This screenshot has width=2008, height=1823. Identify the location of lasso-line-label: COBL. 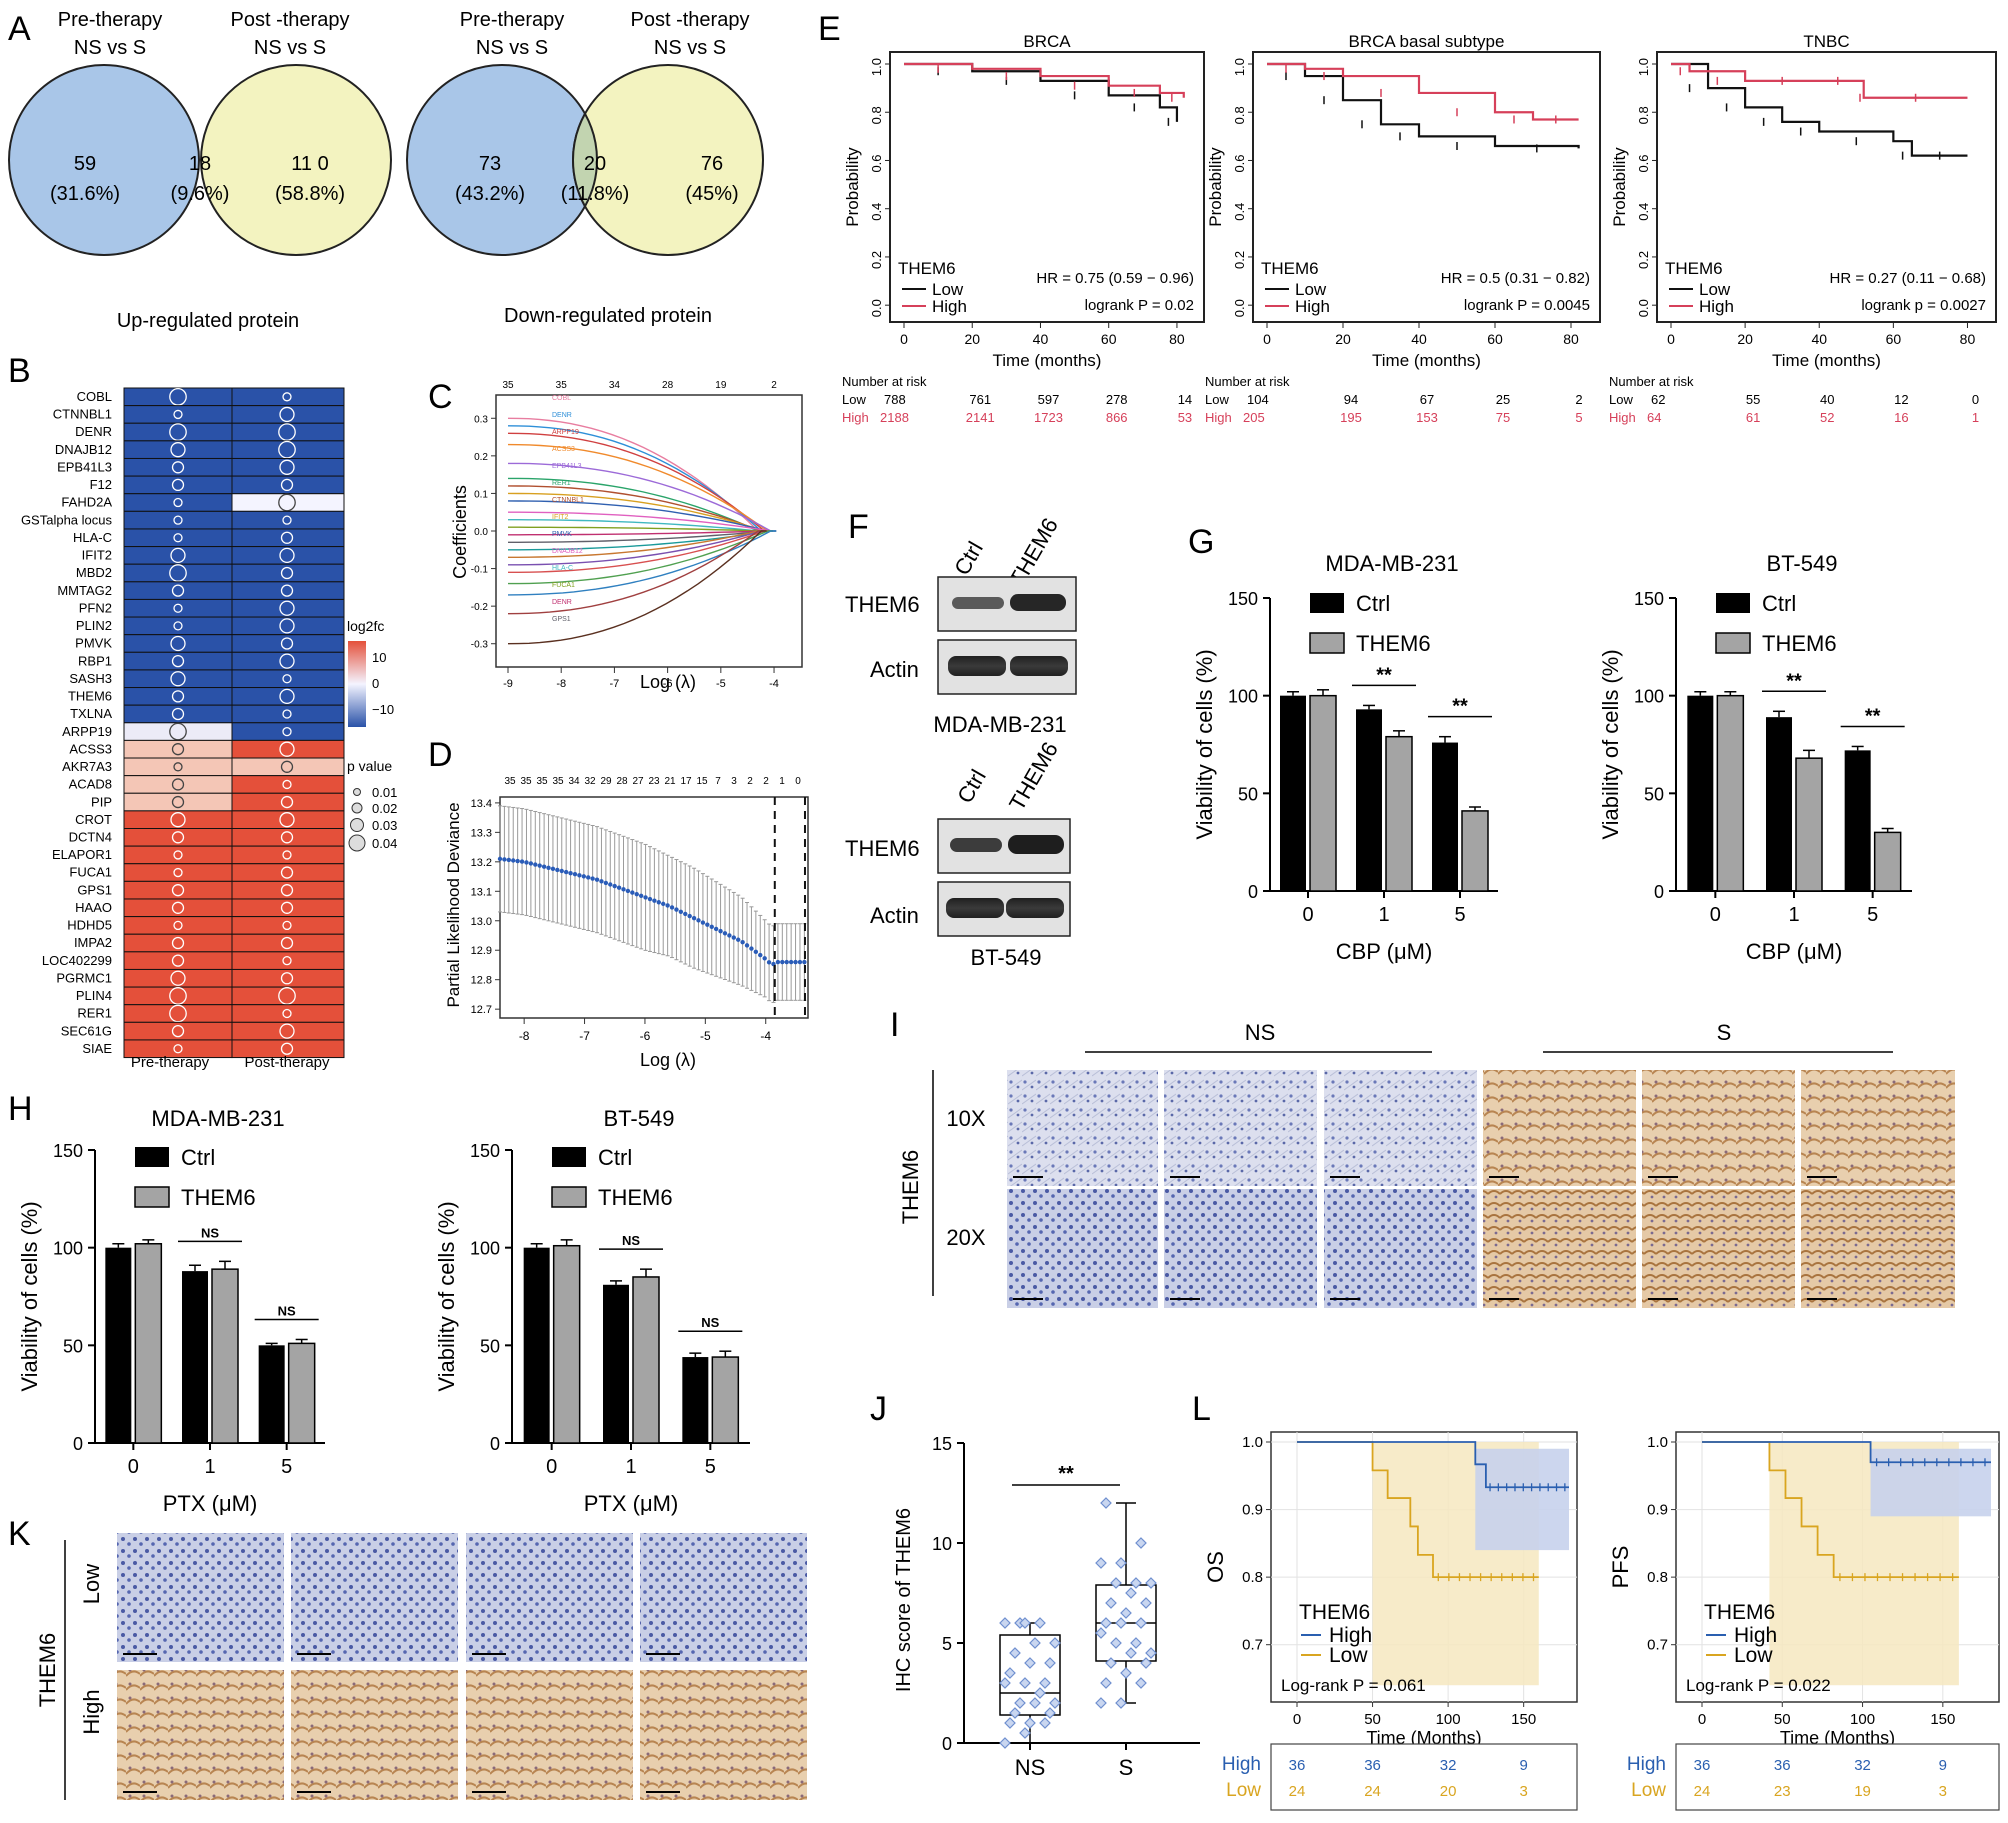
(561, 398).